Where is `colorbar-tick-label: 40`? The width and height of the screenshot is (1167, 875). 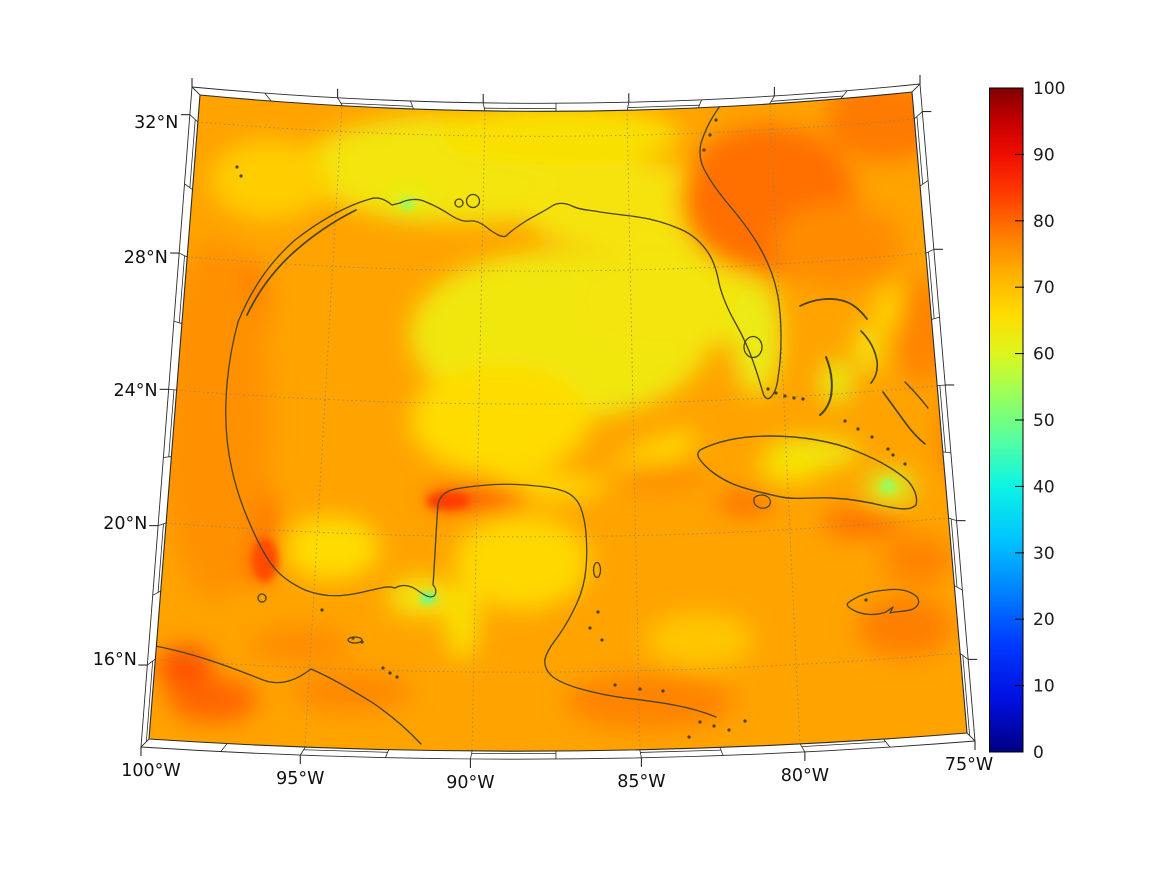 colorbar-tick-label: 40 is located at coordinates (1044, 487).